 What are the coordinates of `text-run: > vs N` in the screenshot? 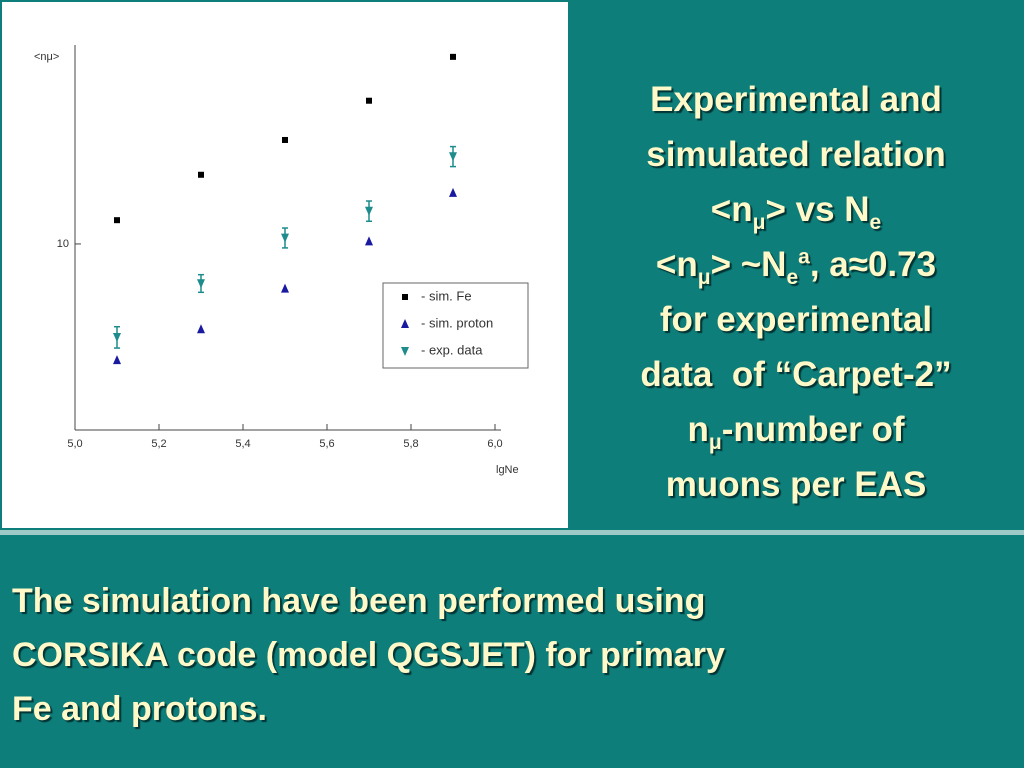 It's located at (817, 209).